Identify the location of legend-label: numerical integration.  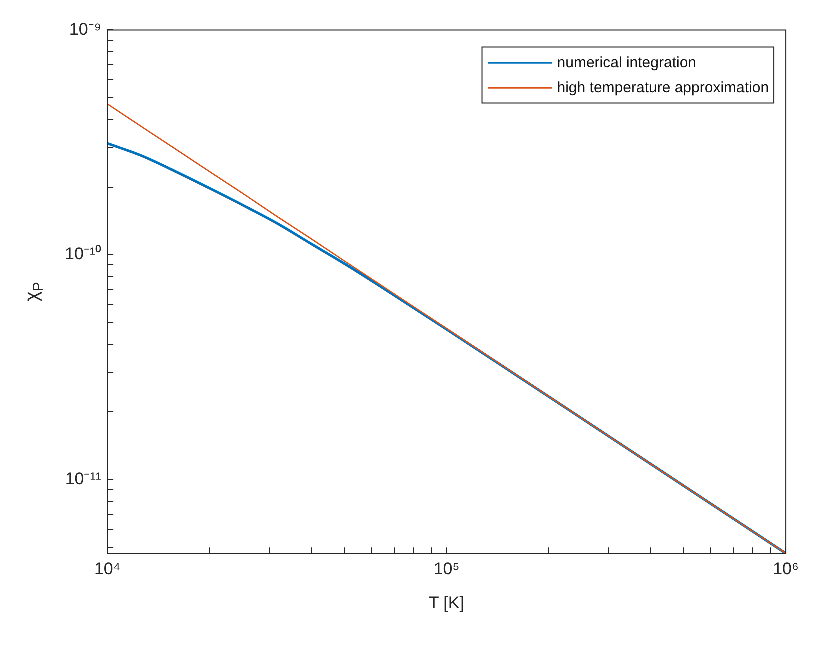
(627, 63).